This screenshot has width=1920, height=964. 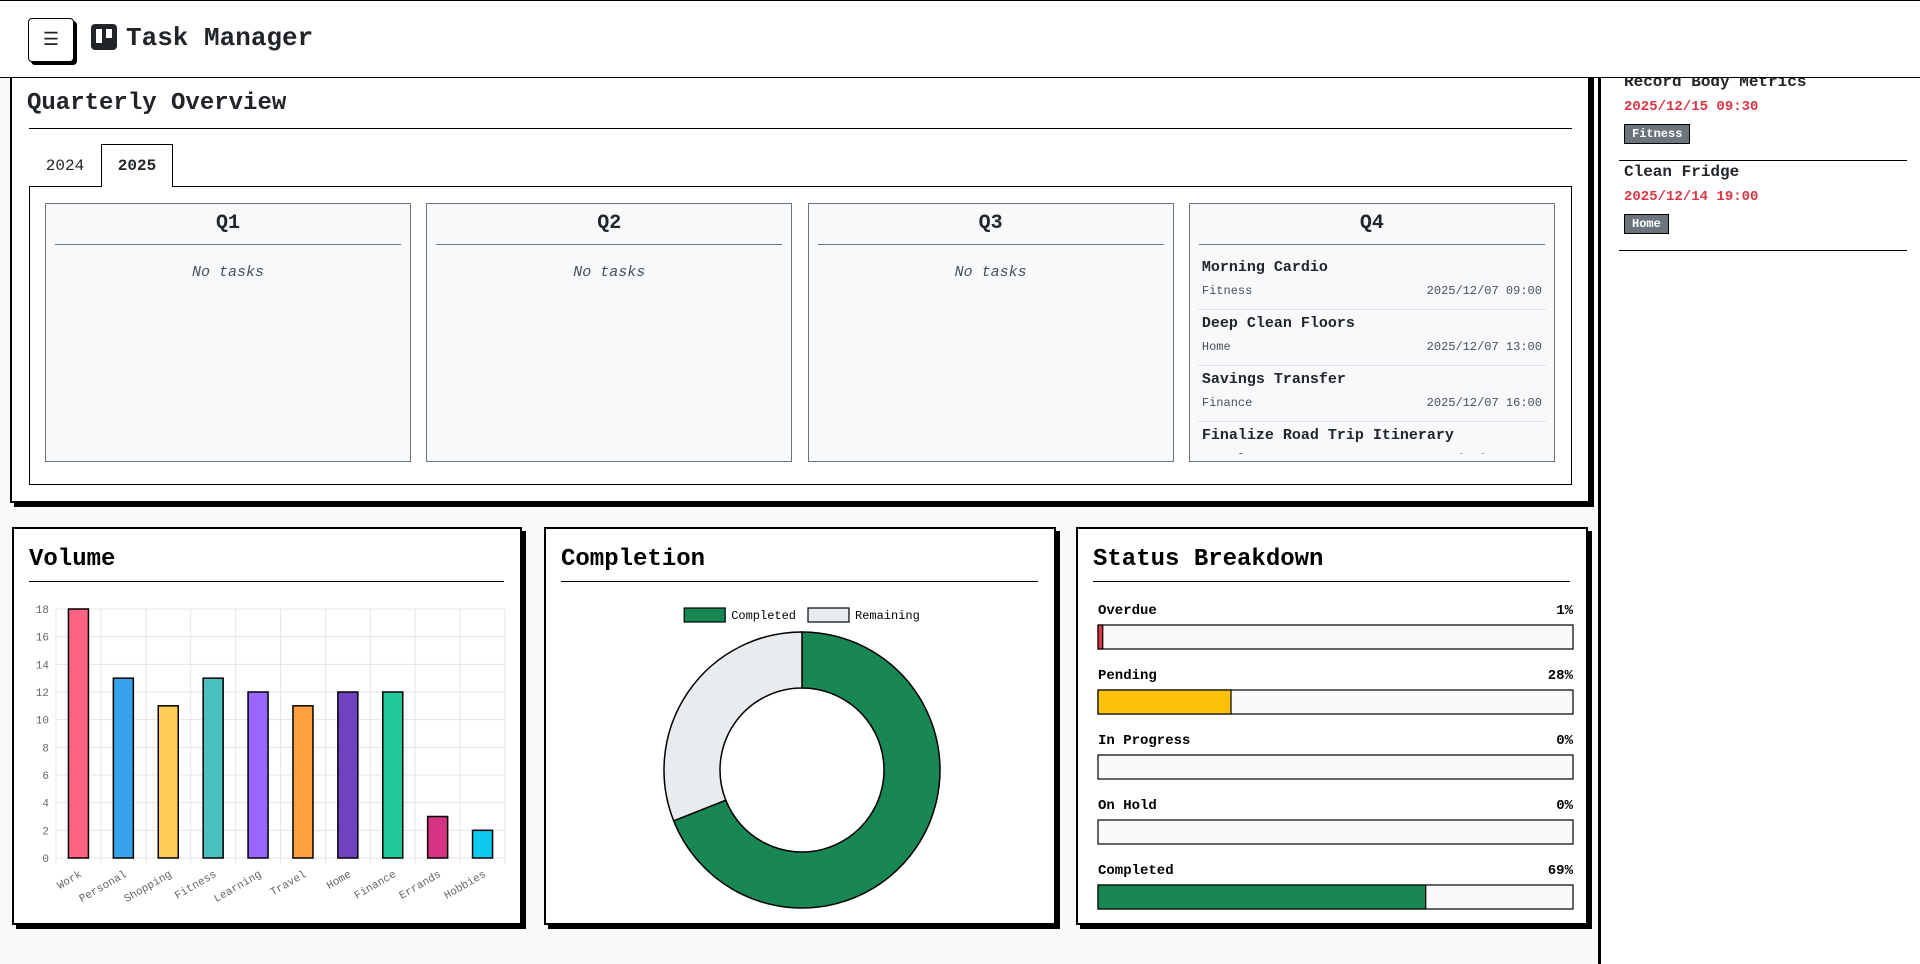 What do you see at coordinates (1691, 107) in the screenshot?
I see `task-time: 2025/12/15 09:30` at bounding box center [1691, 107].